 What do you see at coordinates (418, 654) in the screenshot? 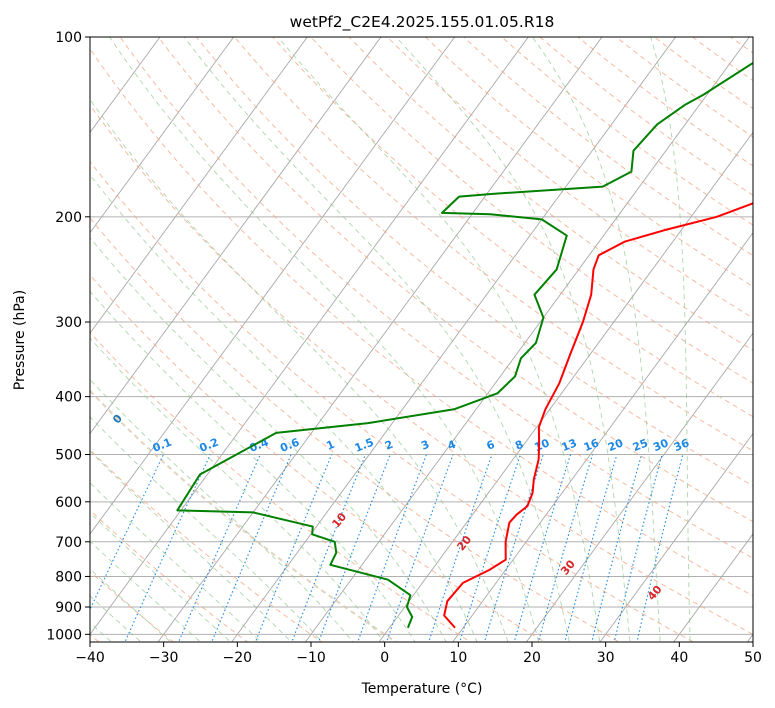
I see `x-axis-ticks: −40 −30 −20 −10 0 10 20 30 40 50` at bounding box center [418, 654].